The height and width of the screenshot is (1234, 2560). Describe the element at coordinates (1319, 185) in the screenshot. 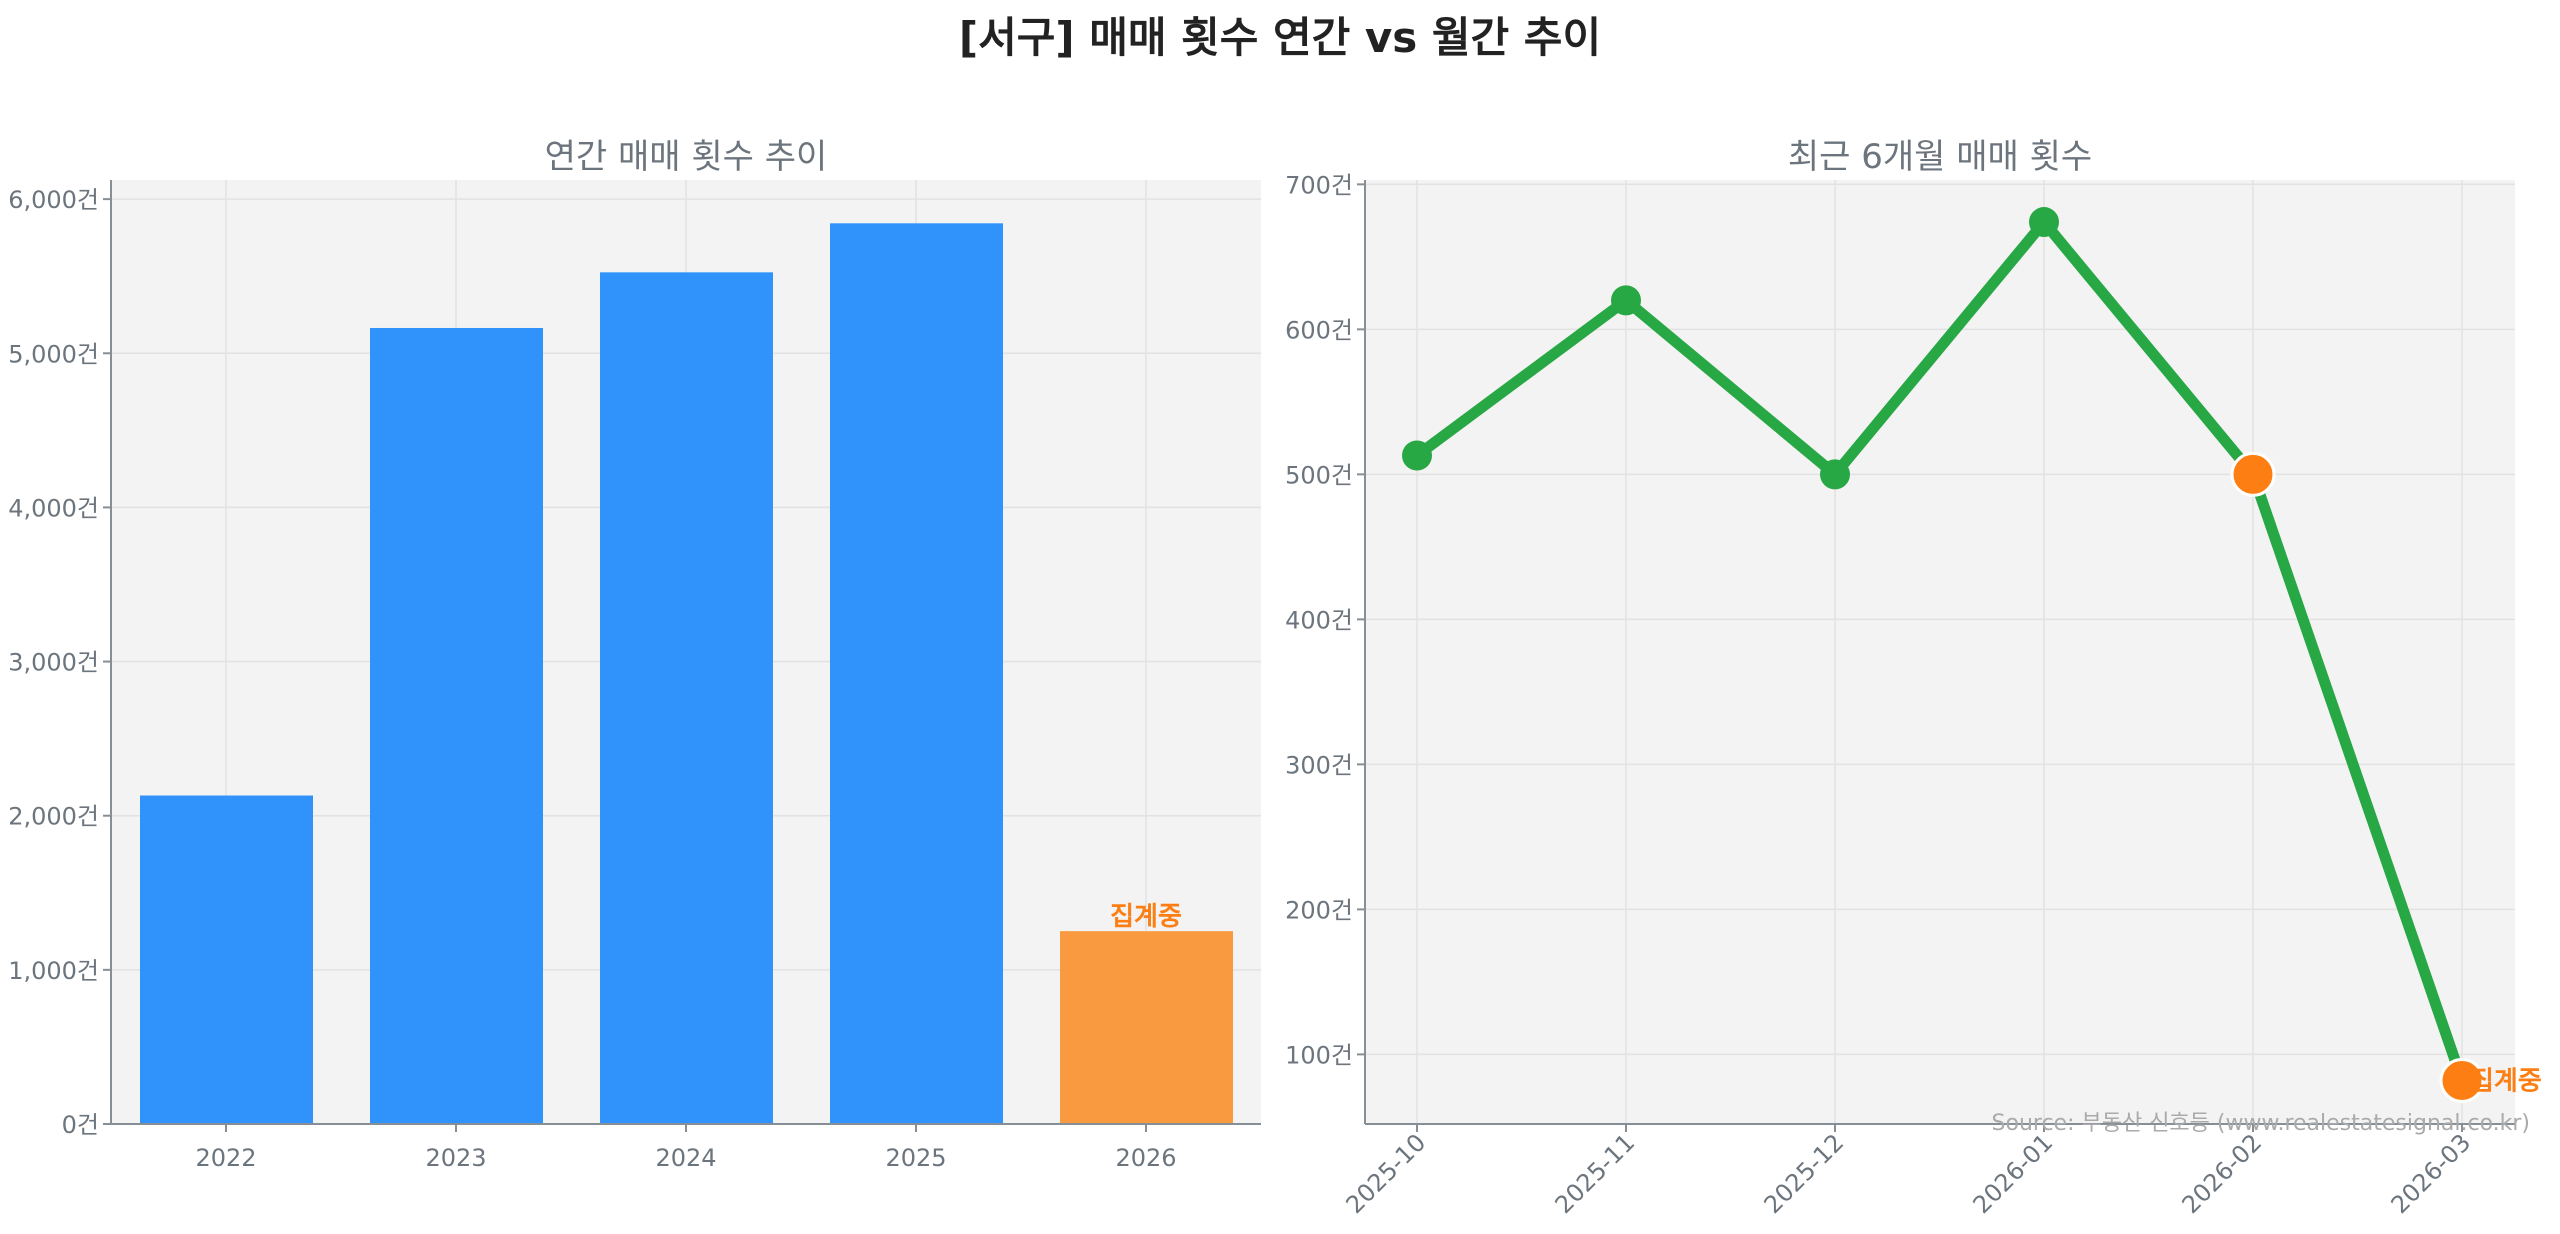

I see `y-tick-label: 700건` at that location.